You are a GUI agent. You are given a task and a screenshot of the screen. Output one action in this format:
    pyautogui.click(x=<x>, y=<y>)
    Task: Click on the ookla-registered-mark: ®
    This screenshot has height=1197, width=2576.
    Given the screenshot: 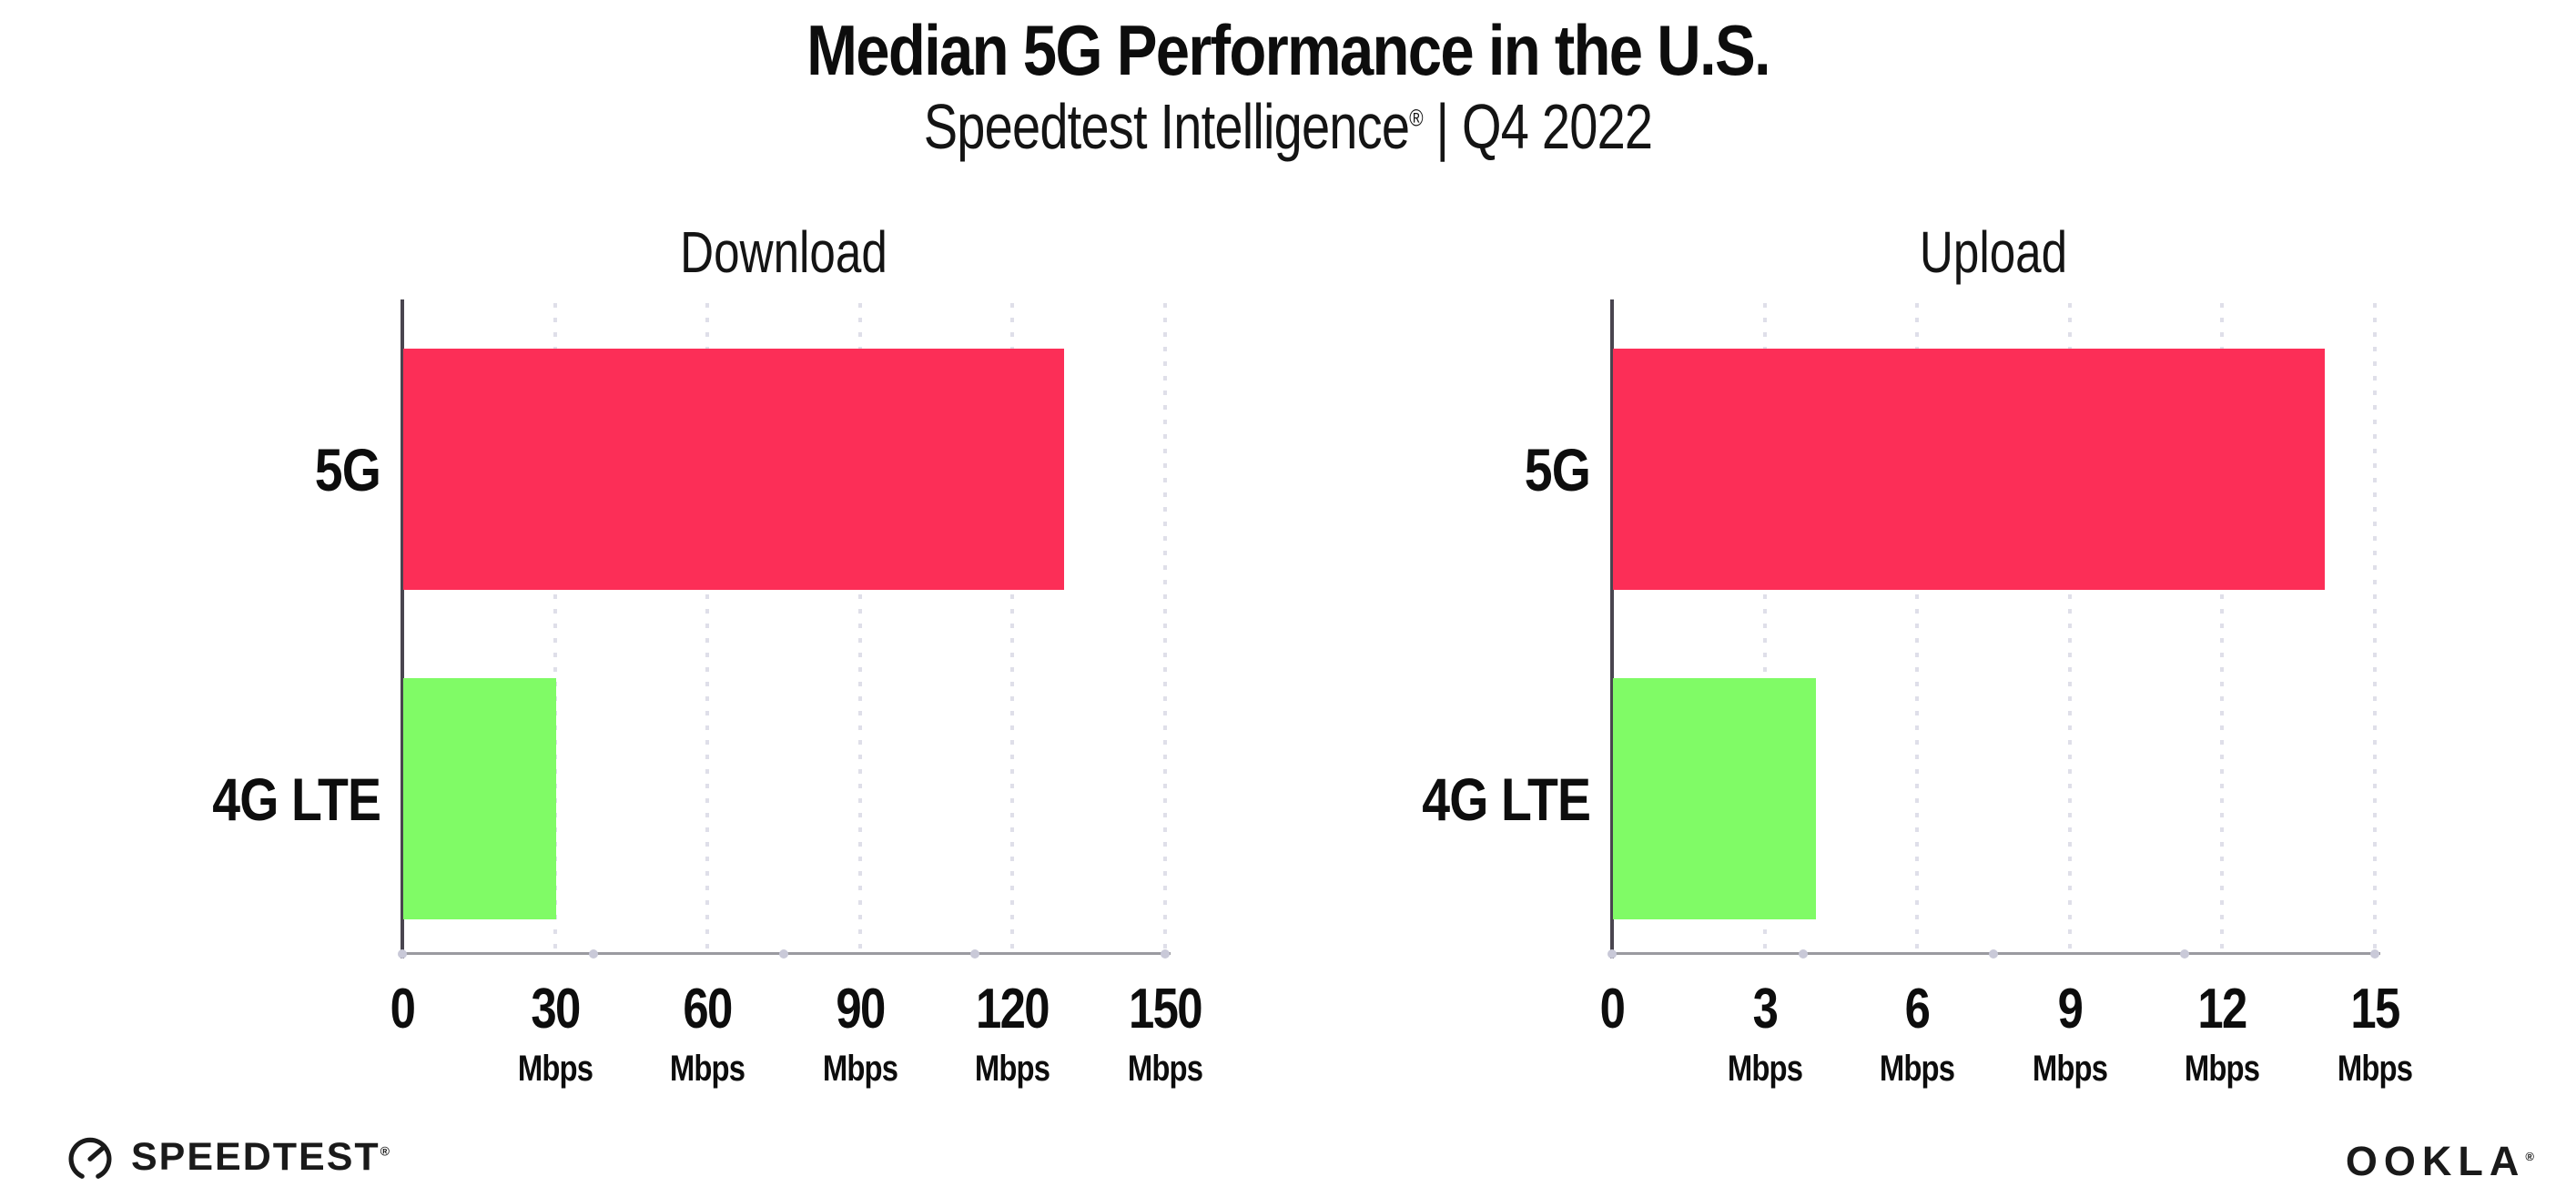 What is the action you would take?
    pyautogui.click(x=2529, y=1156)
    